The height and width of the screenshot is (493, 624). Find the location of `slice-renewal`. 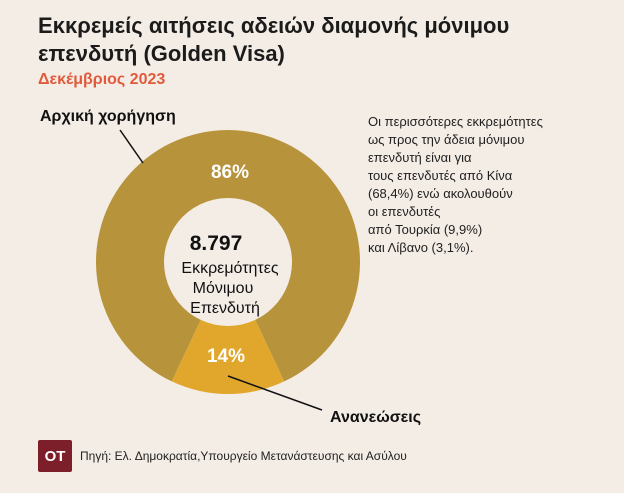

slice-renewal is located at coordinates (228, 356).